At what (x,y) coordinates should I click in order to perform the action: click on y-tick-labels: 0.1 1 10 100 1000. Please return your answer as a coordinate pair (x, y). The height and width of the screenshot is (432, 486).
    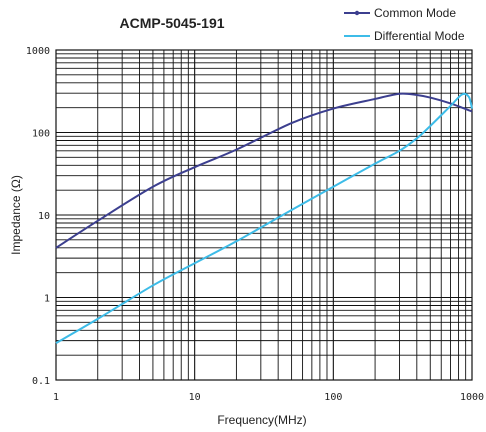
    Looking at the image, I should click on (38, 216).